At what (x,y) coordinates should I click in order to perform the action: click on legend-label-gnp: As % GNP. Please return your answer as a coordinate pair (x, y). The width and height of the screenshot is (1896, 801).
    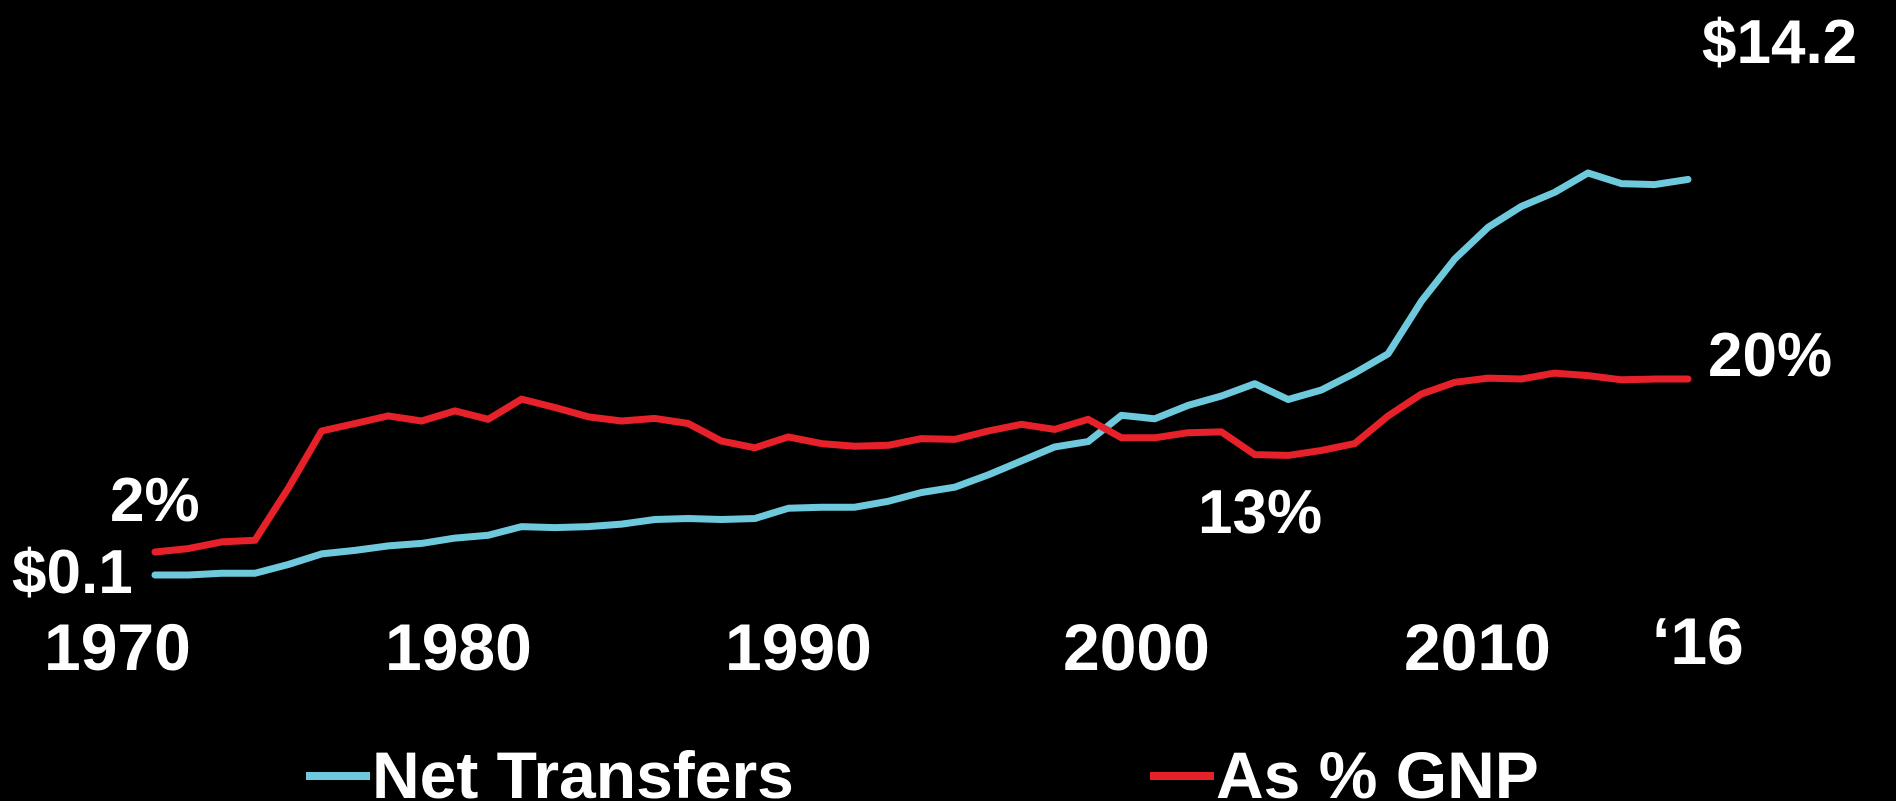
    Looking at the image, I should click on (1377, 769).